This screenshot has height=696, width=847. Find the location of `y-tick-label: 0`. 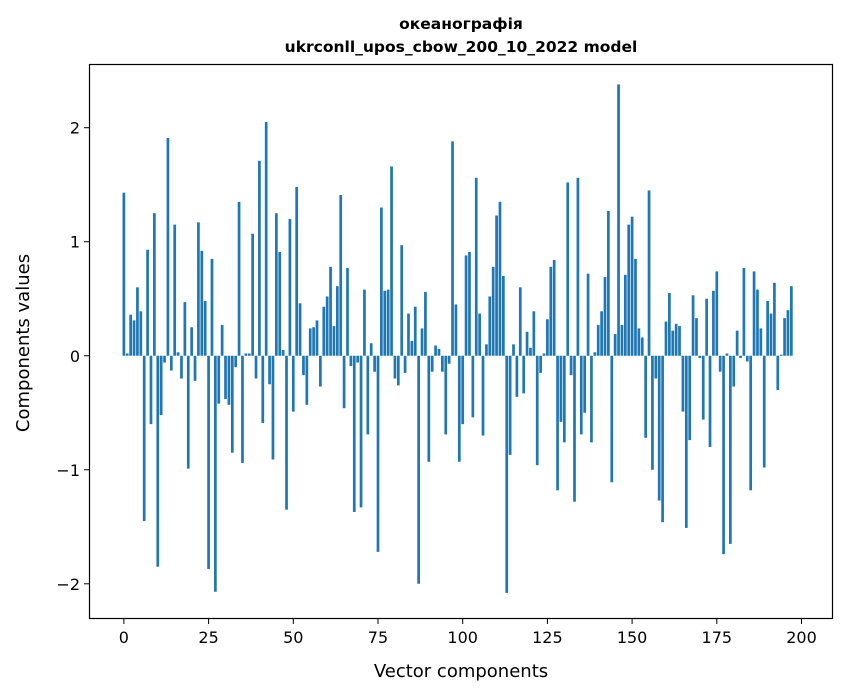

y-tick-label: 0 is located at coordinates (75, 356).